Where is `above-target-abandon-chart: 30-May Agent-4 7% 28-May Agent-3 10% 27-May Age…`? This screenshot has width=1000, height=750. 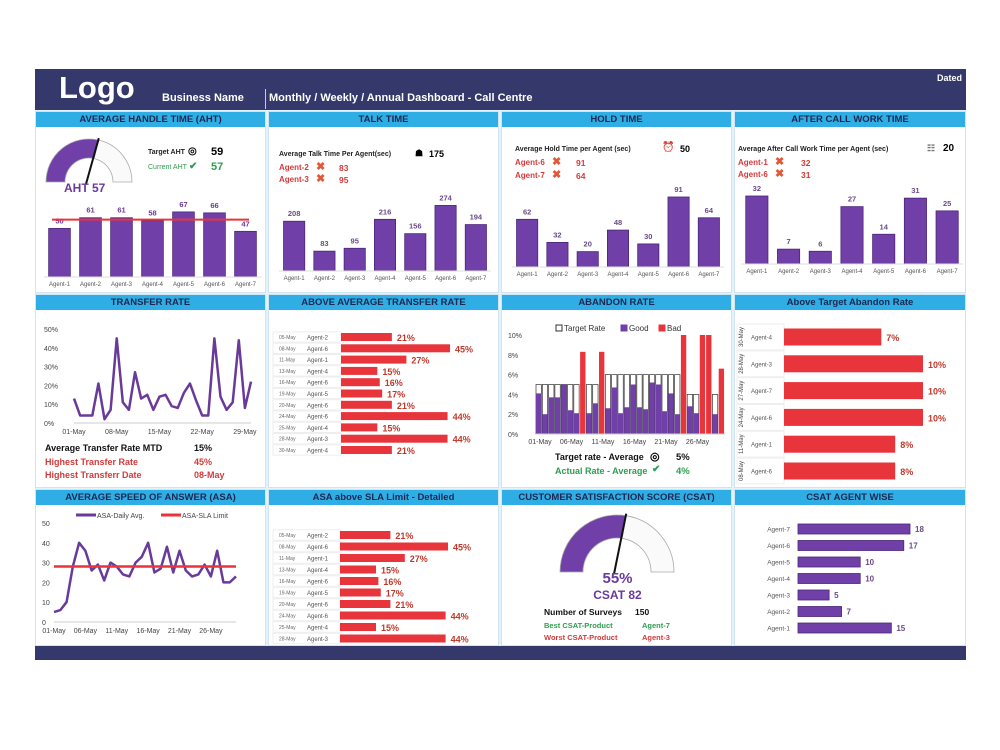
above-target-abandon-chart: 30-May Agent-4 7% 28-May Agent-3 10% 27-May Age… is located at coordinates (841, 404).